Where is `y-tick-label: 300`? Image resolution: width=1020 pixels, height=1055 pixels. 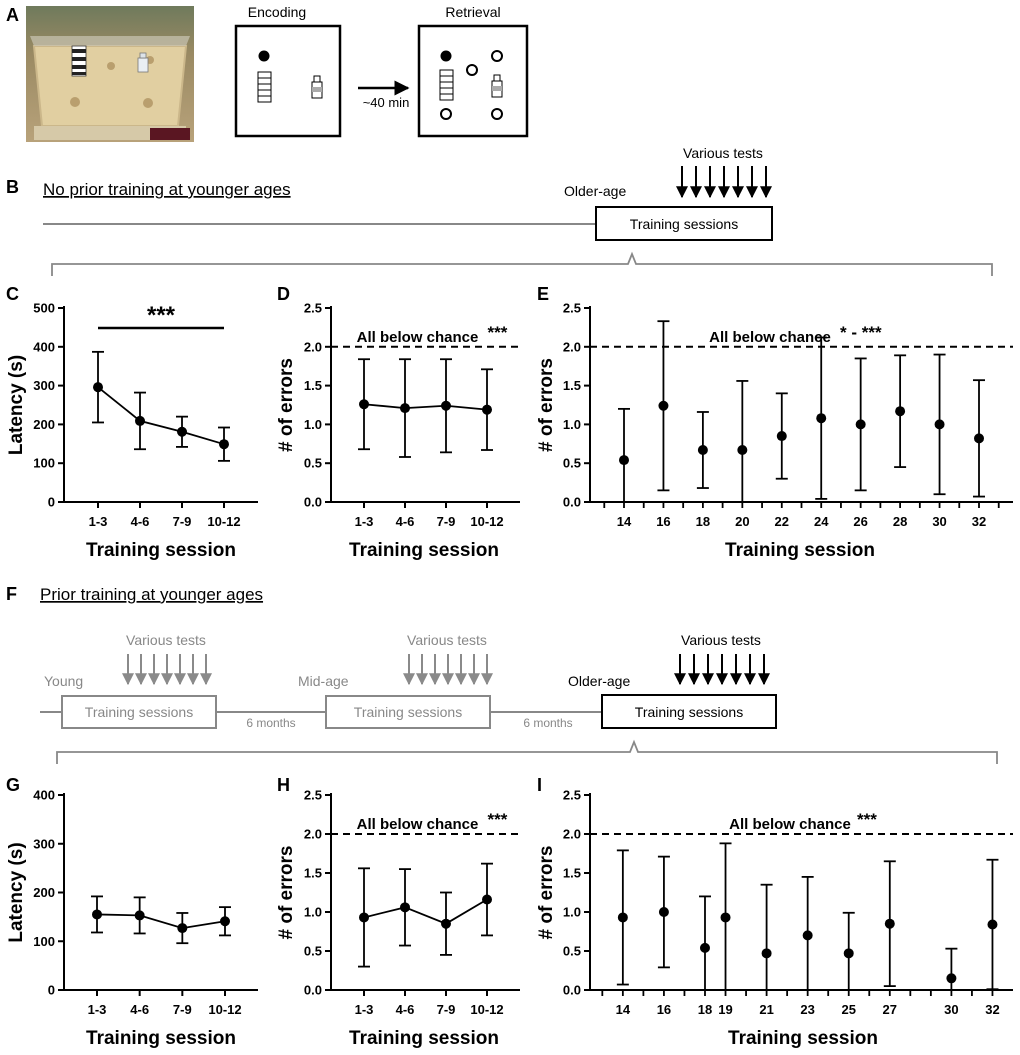
y-tick-label: 300 is located at coordinates (44, 843).